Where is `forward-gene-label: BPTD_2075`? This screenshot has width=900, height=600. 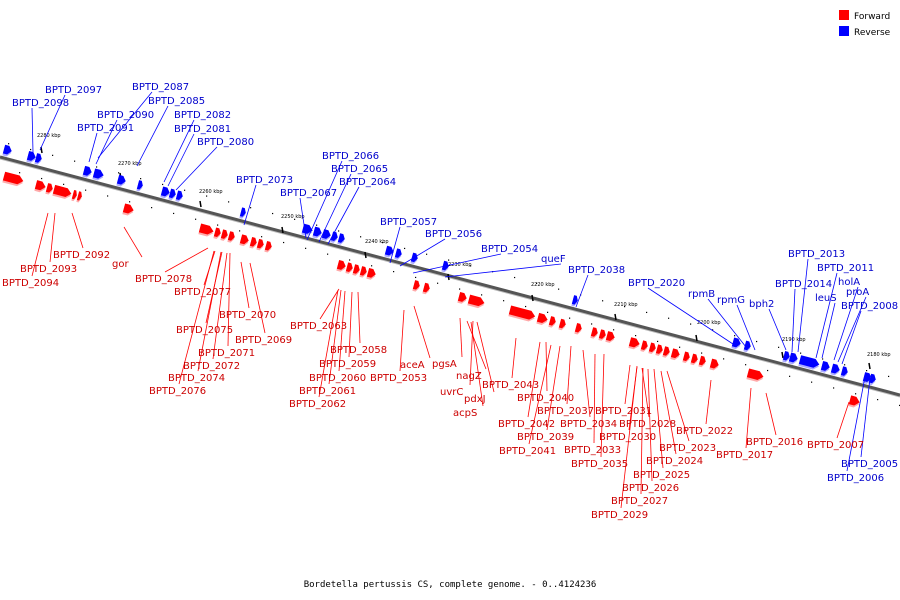
forward-gene-label: BPTD_2075 is located at coordinates (204, 330).